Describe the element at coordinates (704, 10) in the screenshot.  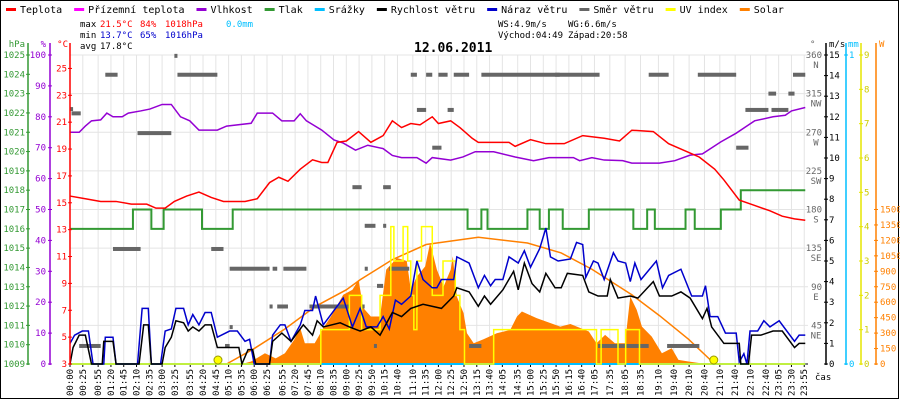
I see `legend-label: UV index` at that location.